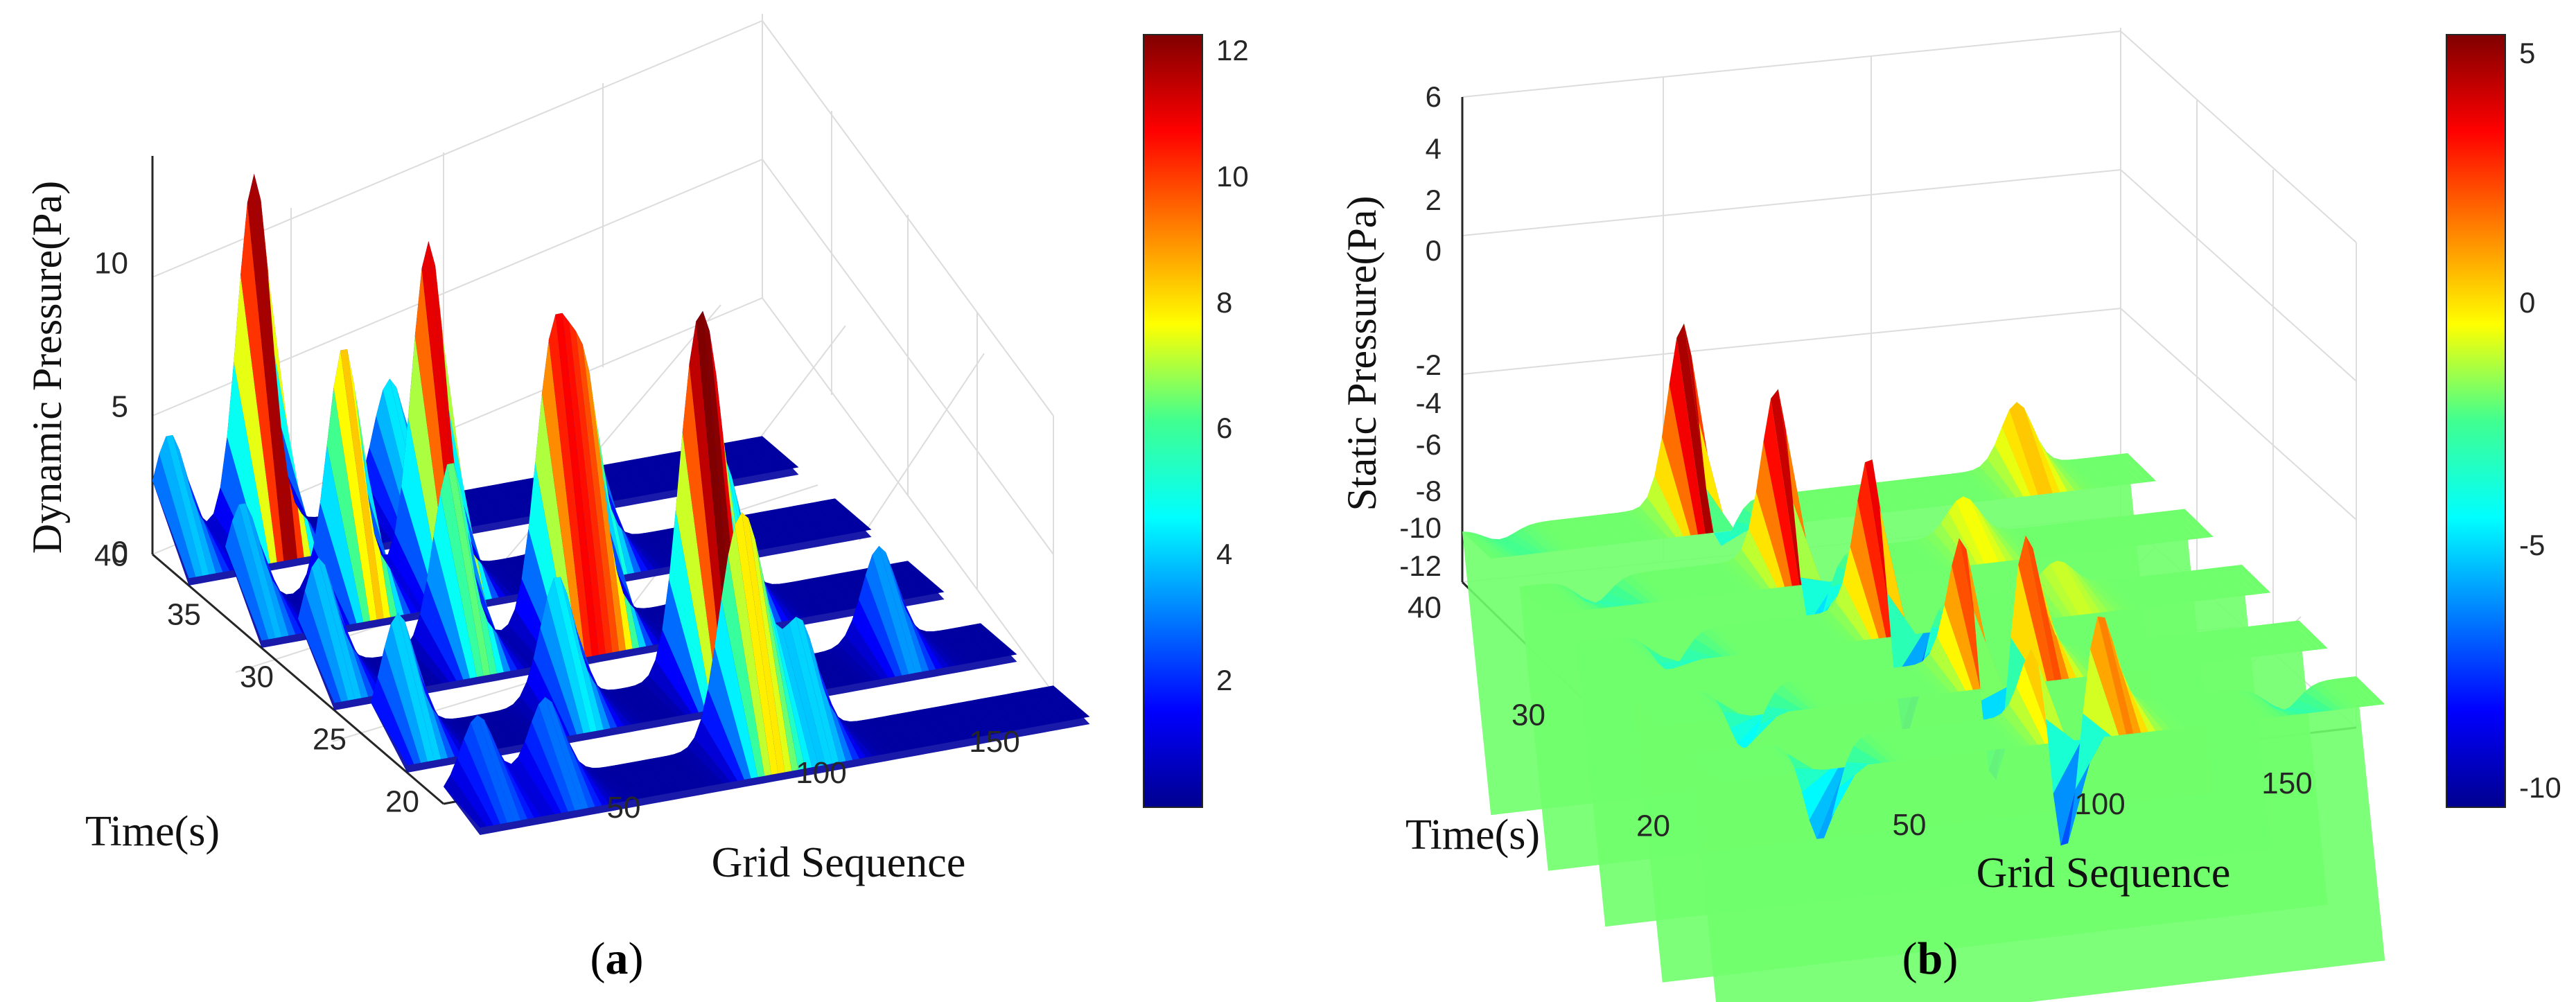  I want to click on z-tick-label: 10, so click(111, 264).